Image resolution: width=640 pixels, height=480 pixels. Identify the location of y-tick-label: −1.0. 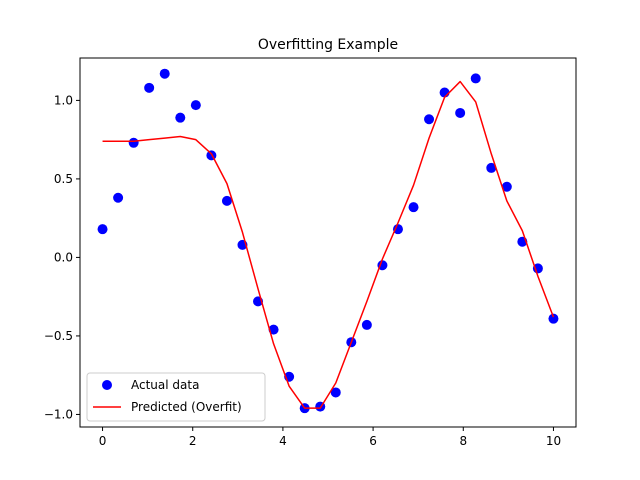
(58, 414).